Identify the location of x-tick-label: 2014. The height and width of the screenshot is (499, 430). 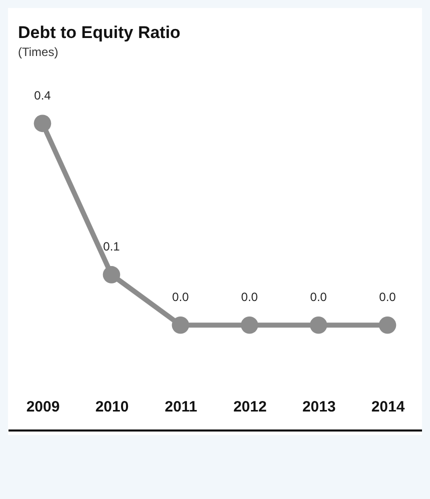
(388, 407).